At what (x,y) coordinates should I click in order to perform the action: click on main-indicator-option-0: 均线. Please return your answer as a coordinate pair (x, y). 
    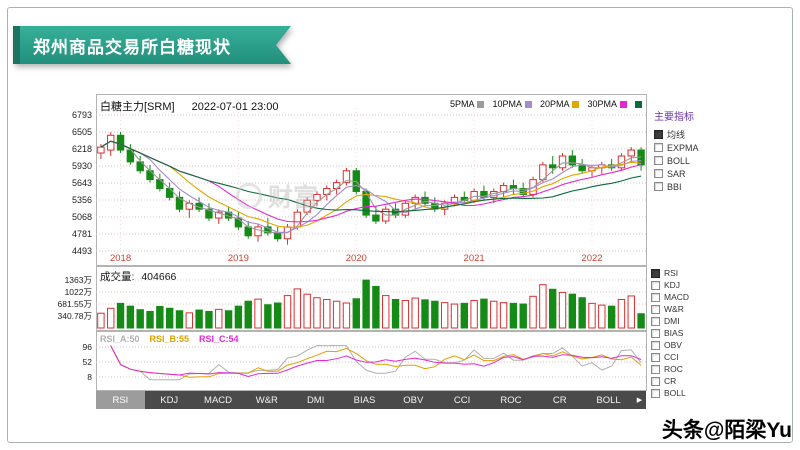
    Looking at the image, I should click on (676, 134).